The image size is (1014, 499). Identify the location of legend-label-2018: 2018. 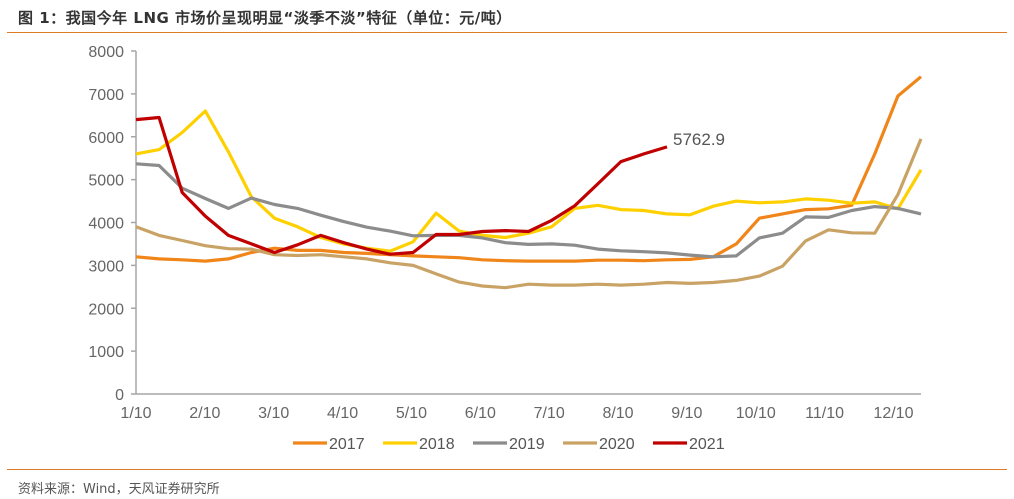
(437, 444).